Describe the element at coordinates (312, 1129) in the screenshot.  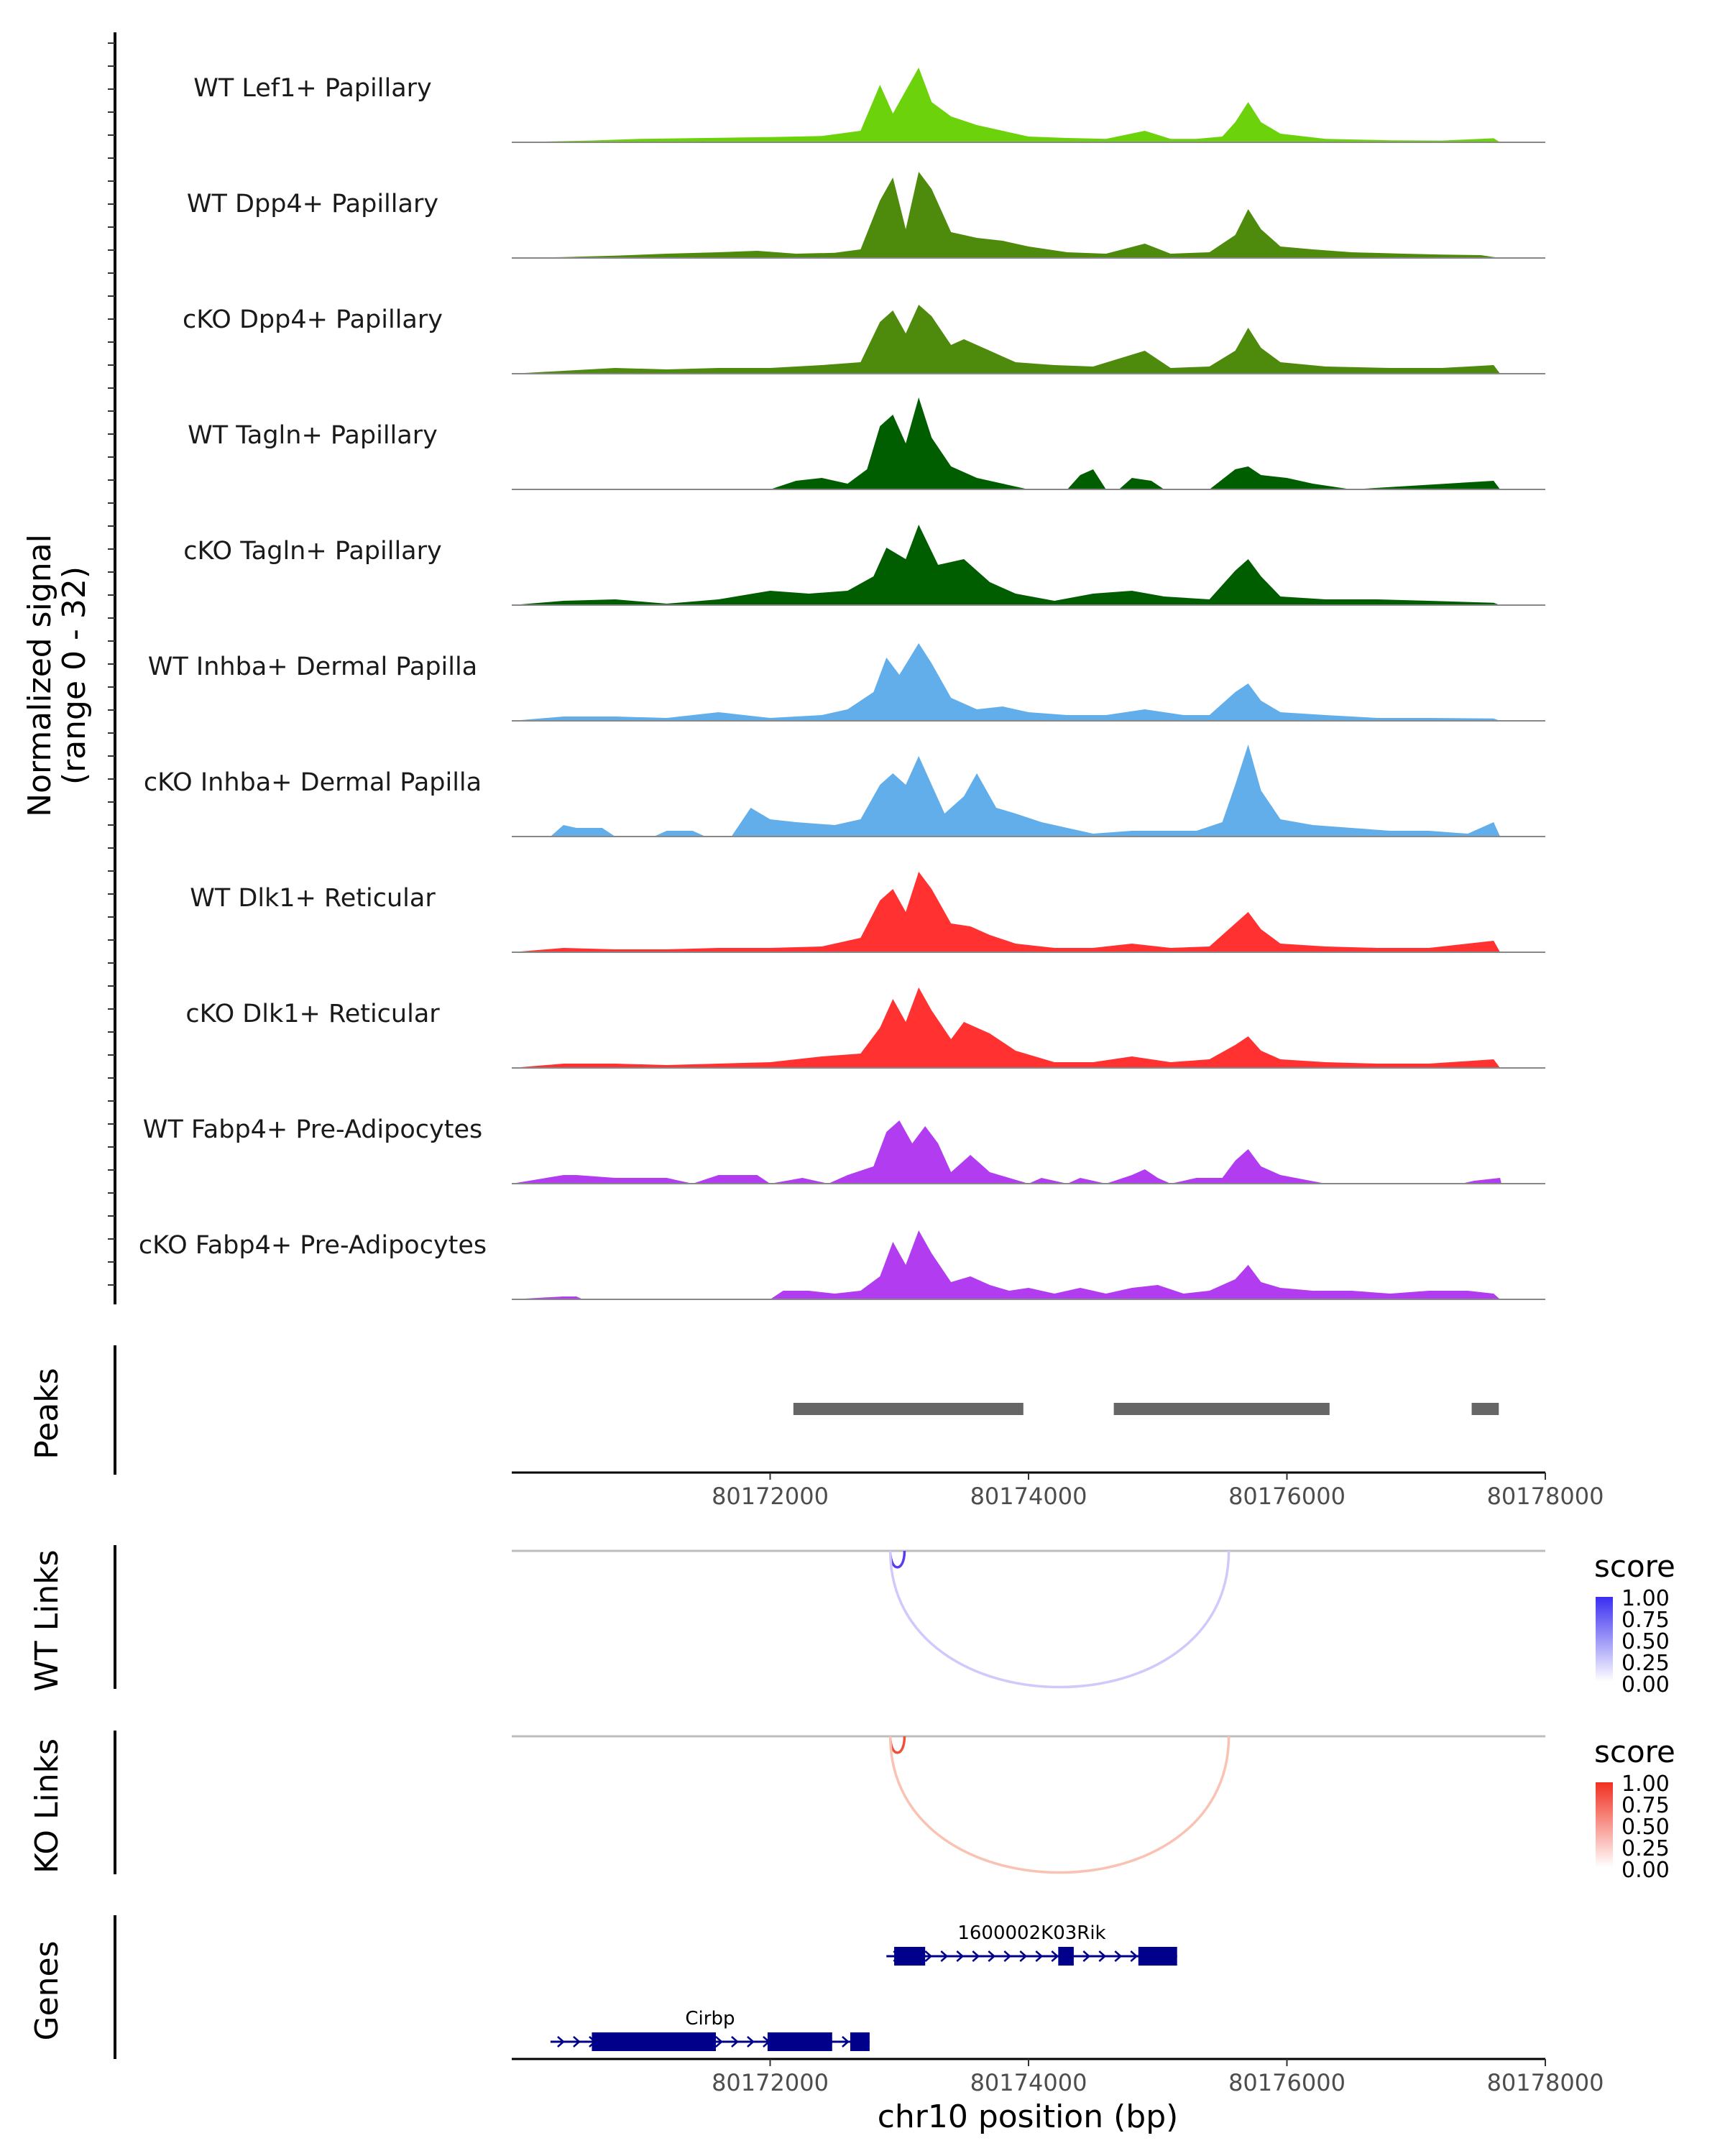
I see `coverage-track-label: WT Fabp4+ Pre-Adipocytes` at that location.